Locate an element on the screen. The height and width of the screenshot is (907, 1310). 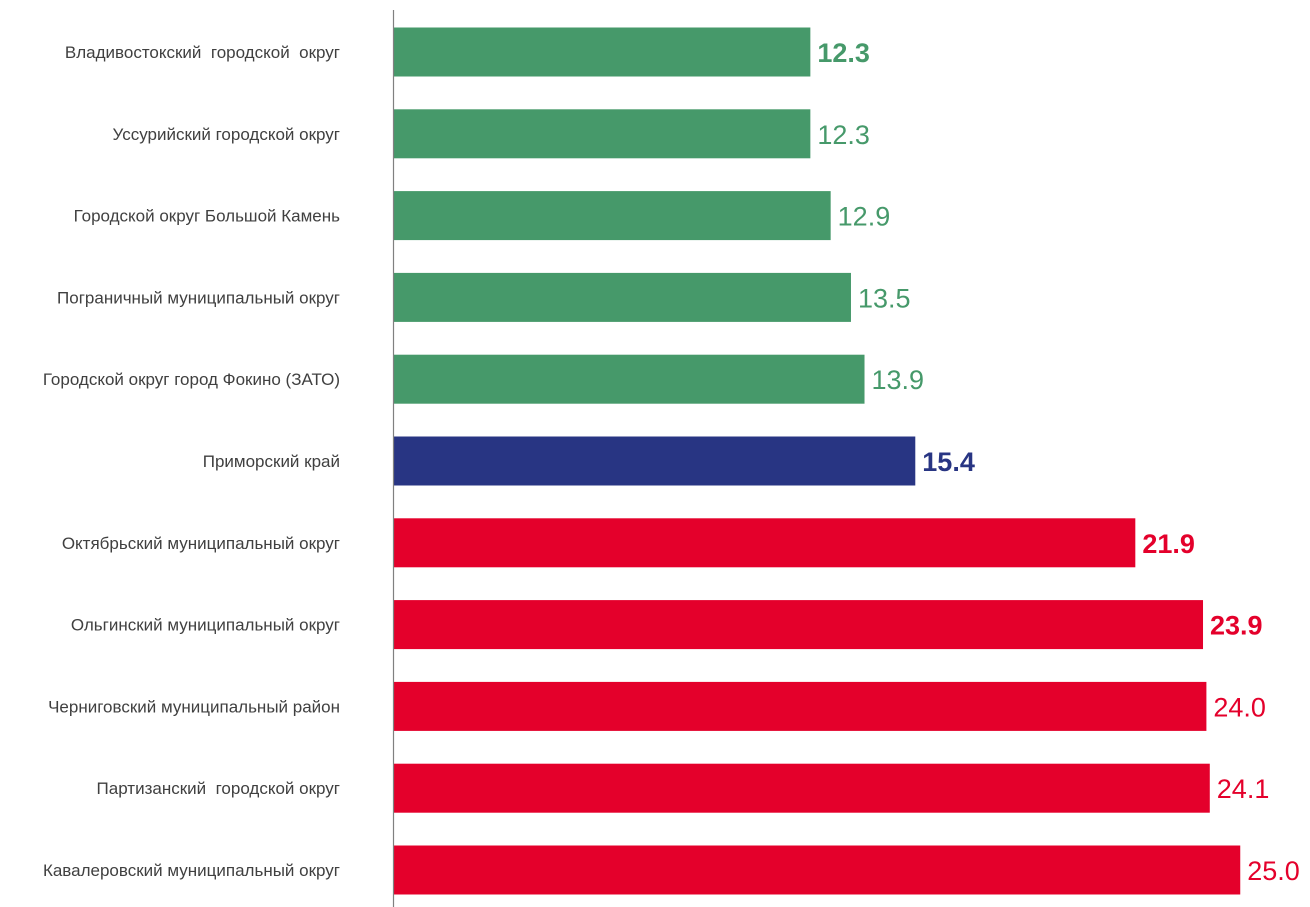
value-label: 21.9 is located at coordinates (1168, 544).